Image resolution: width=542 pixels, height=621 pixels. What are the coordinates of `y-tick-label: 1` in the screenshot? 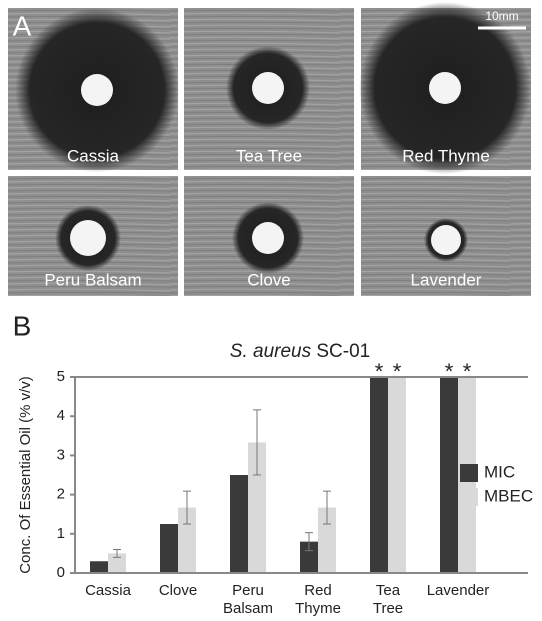 It's located at (61, 533).